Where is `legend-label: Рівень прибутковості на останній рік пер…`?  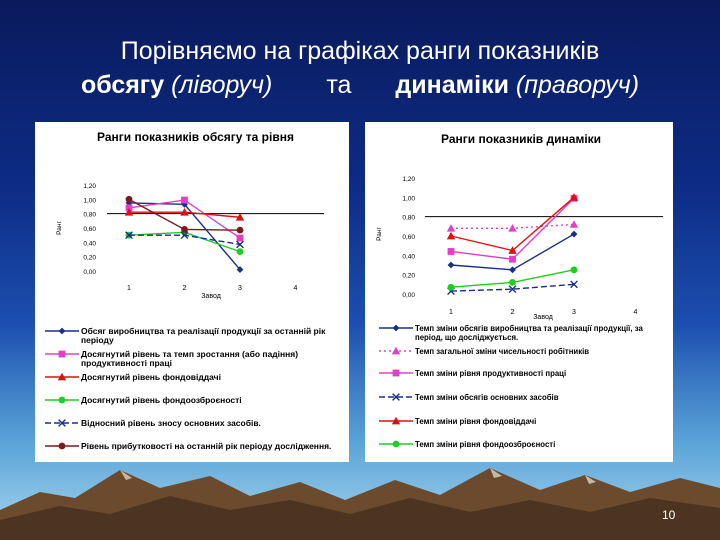 legend-label: Рівень прибутковості на останній рік пер… is located at coordinates (206, 446).